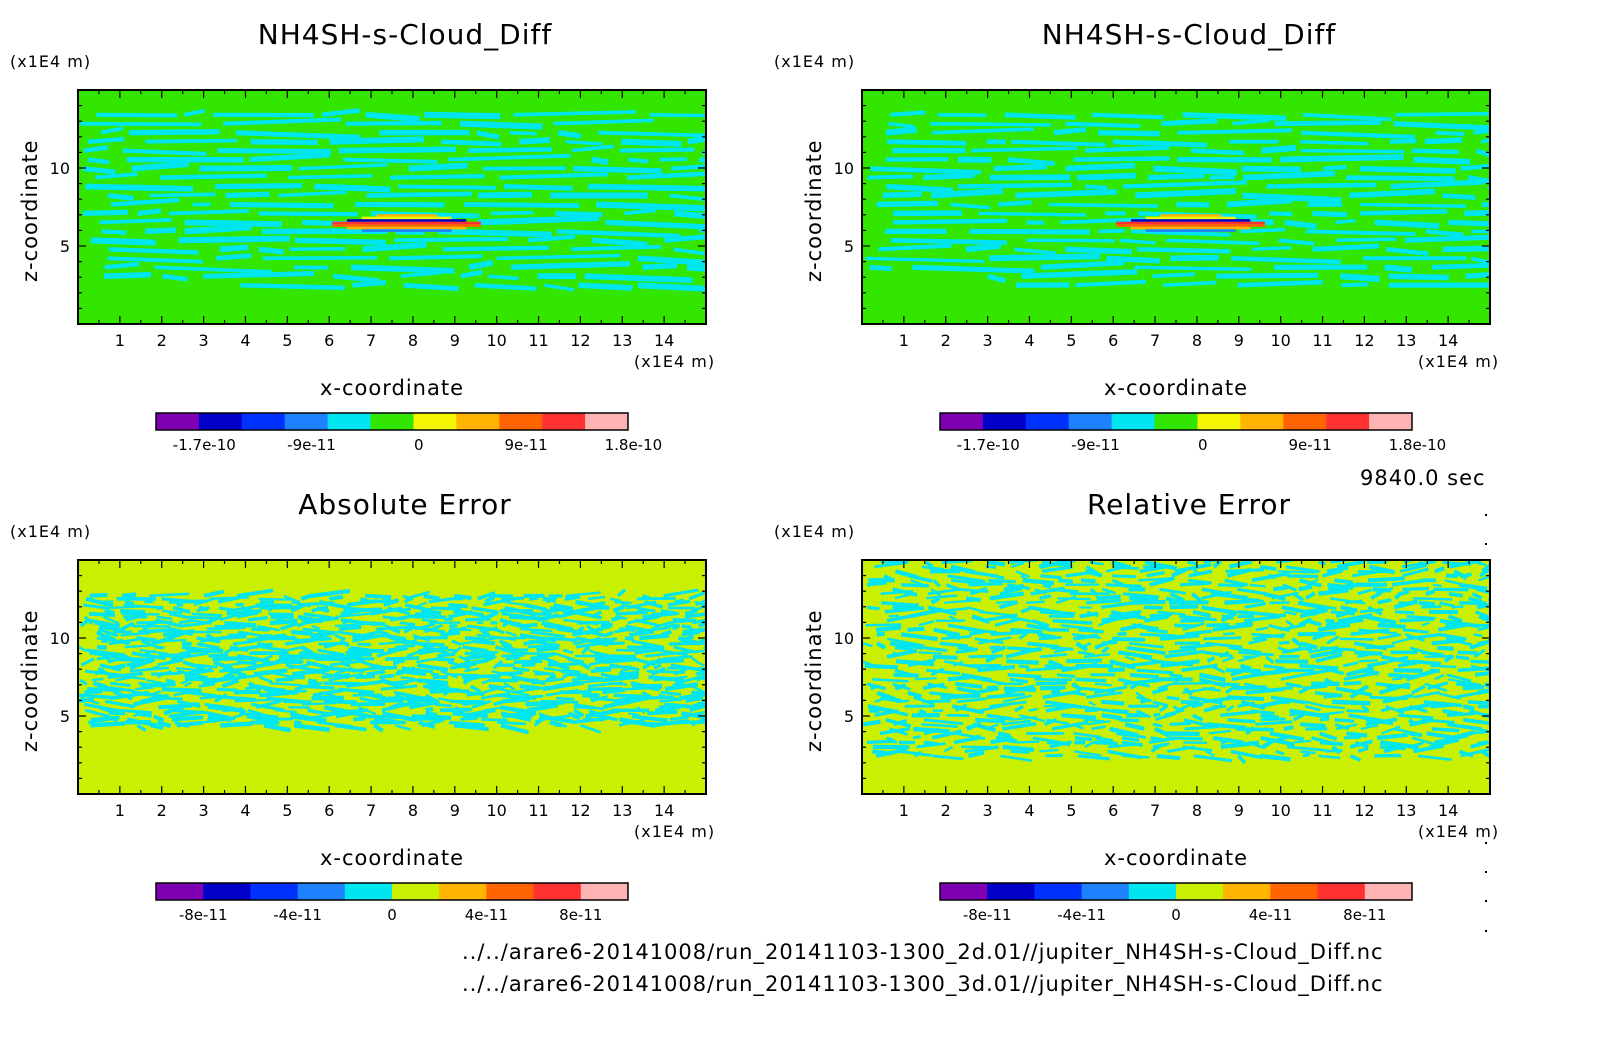 The width and height of the screenshot is (1604, 1054). Describe the element at coordinates (1322, 340) in the screenshot. I see `x-tick-label: 11` at that location.